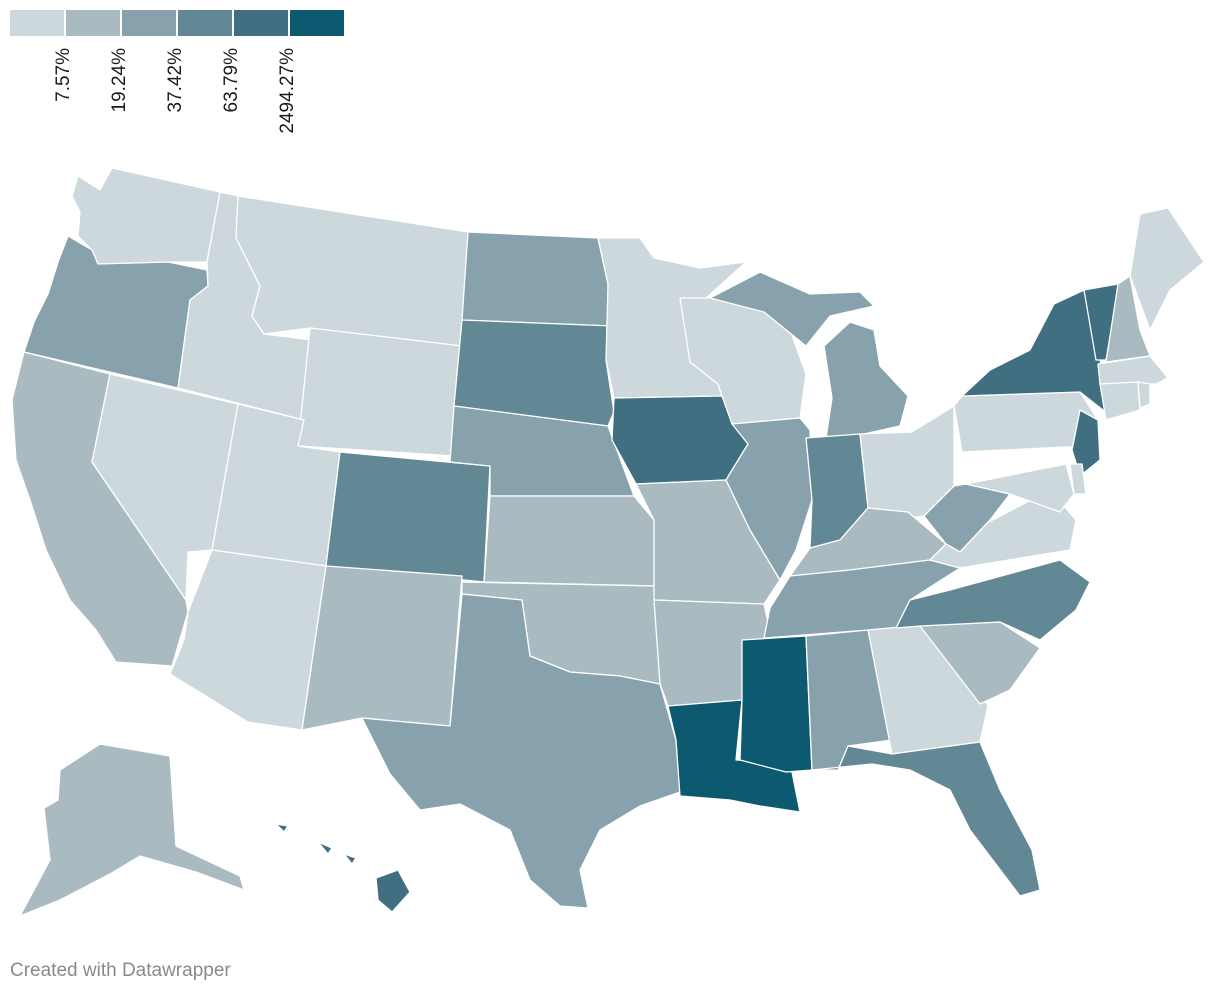  I want to click on state-nm, so click(382, 648).